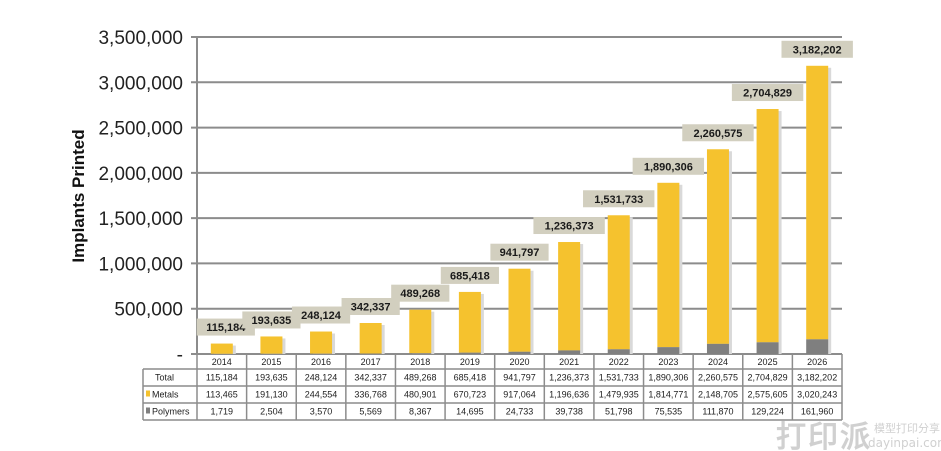 The width and height of the screenshot is (941, 451). Describe the element at coordinates (470, 395) in the screenshot. I see `table-cell: 670,723` at that location.